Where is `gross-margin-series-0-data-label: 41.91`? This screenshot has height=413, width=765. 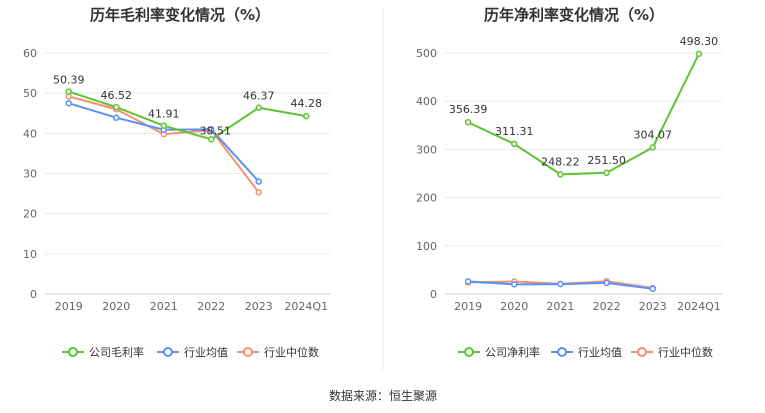
gross-margin-series-0-data-label: 41.91 is located at coordinates (164, 114).